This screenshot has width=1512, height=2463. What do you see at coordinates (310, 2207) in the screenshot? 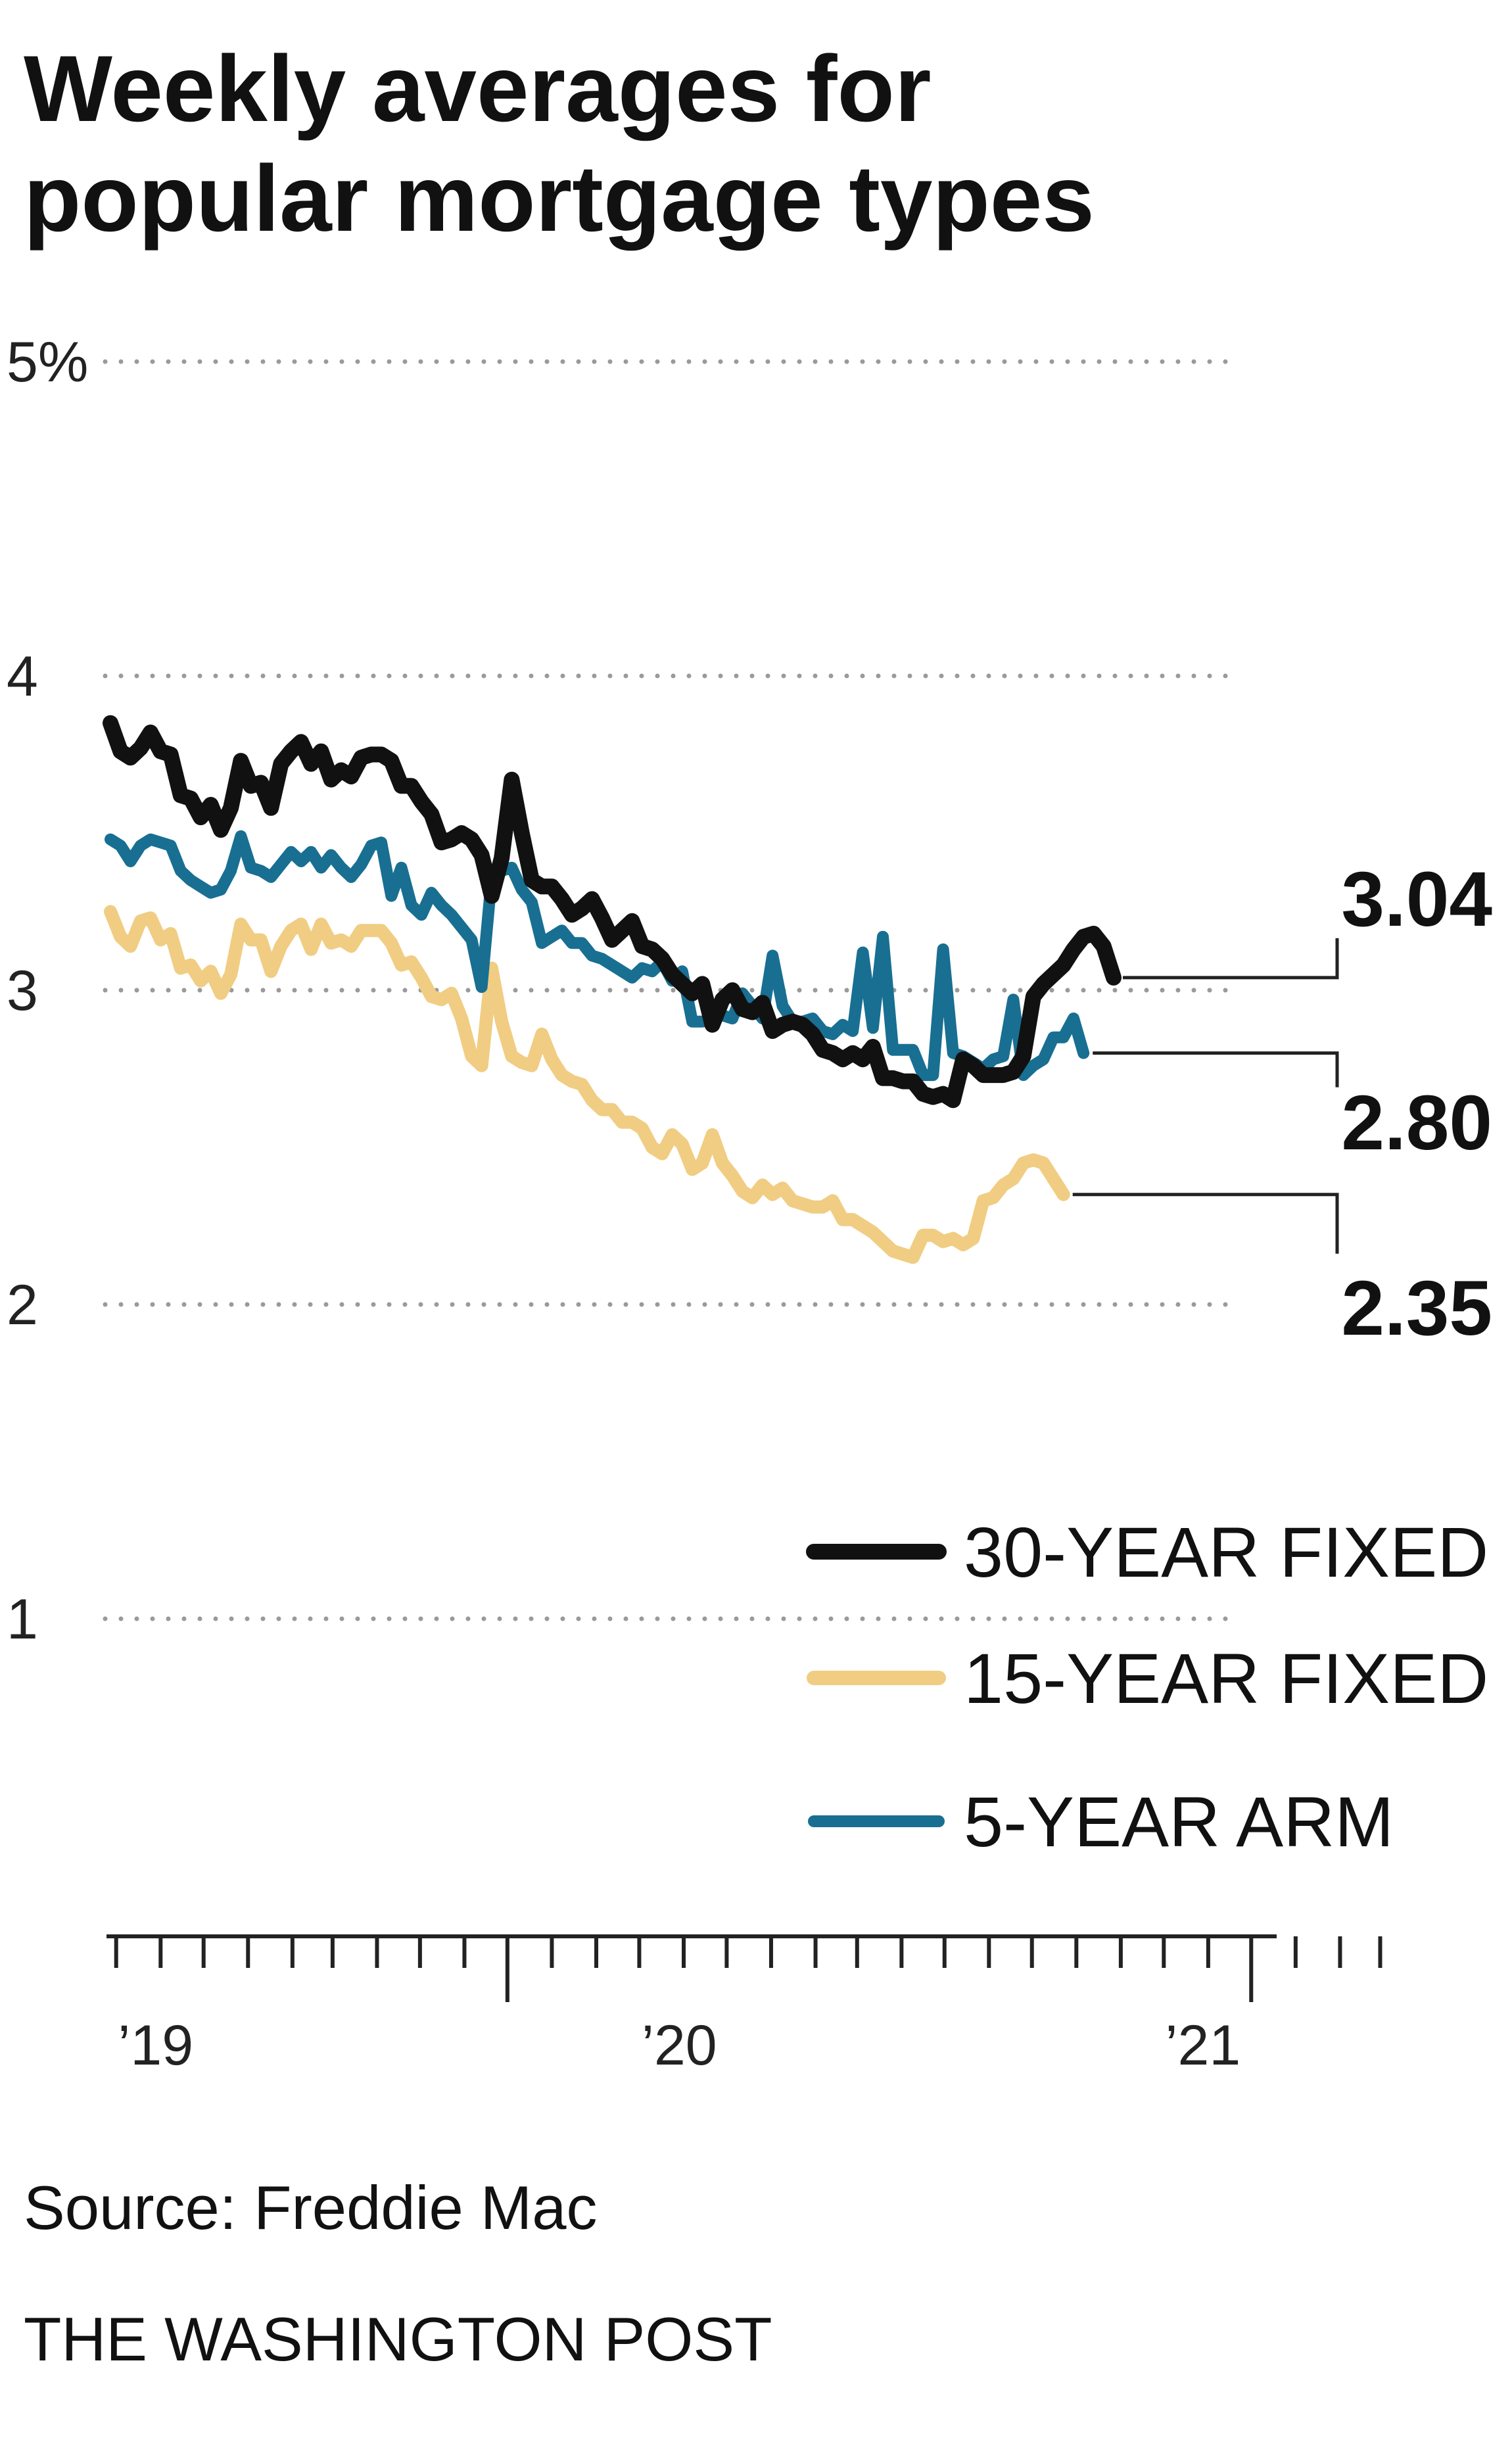
I see `source-note: Source: Freddie Mac` at bounding box center [310, 2207].